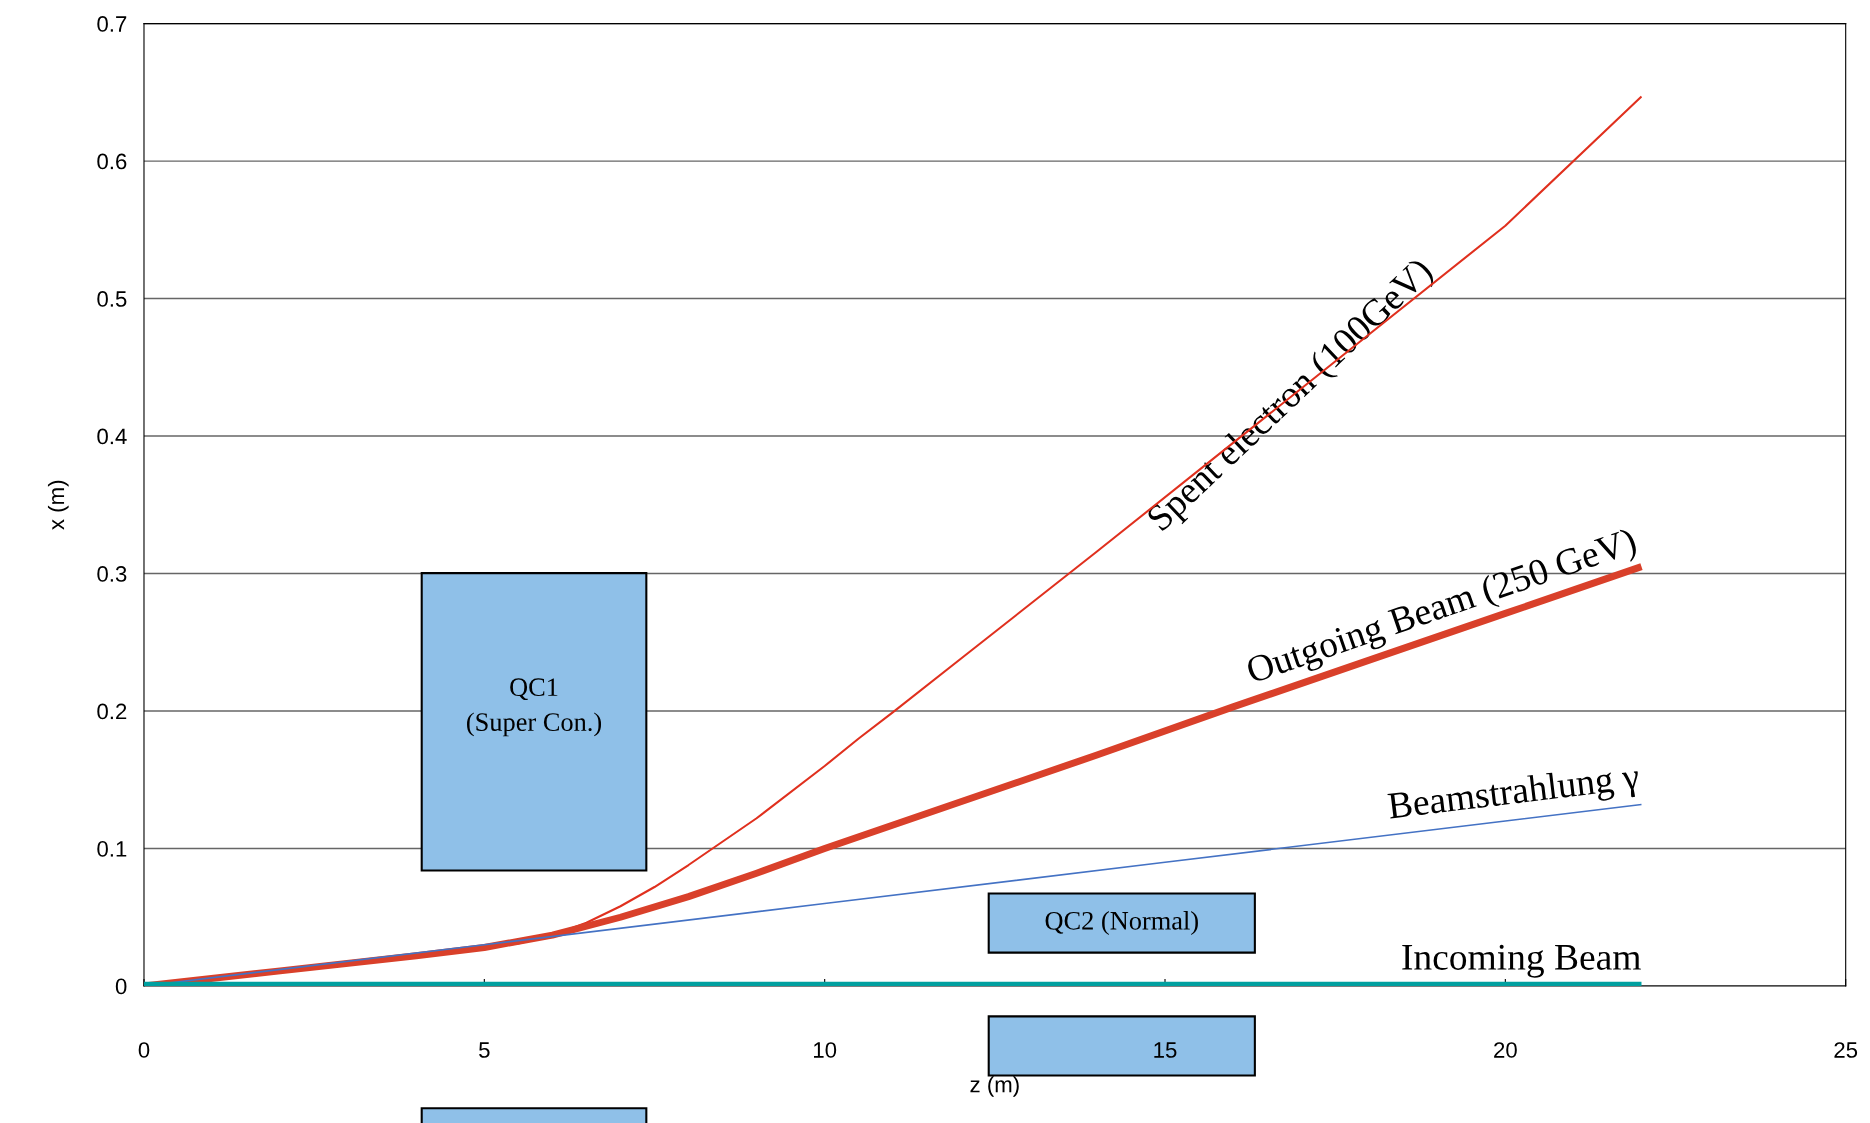 This screenshot has height=1123, width=1870. I want to click on y-tick-label: 0, so click(121, 986).